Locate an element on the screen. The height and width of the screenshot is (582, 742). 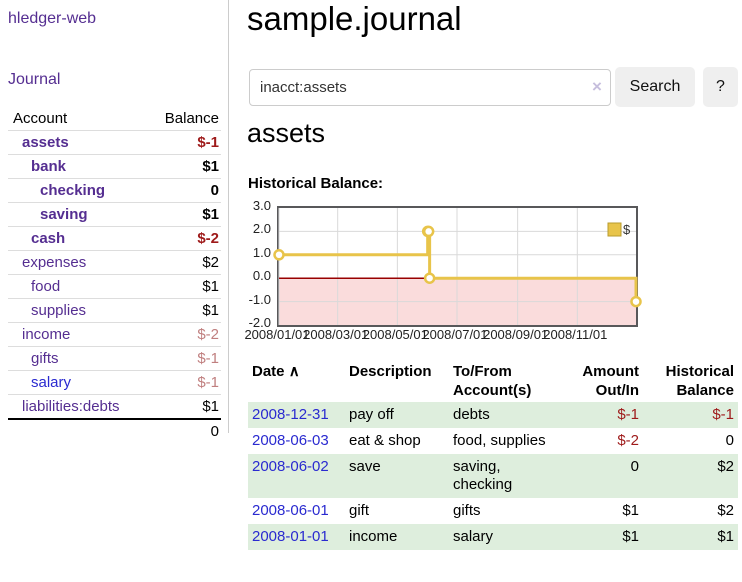
transaction-row: 2008-01-01 income salary $1 $1 is located at coordinates (493, 537).